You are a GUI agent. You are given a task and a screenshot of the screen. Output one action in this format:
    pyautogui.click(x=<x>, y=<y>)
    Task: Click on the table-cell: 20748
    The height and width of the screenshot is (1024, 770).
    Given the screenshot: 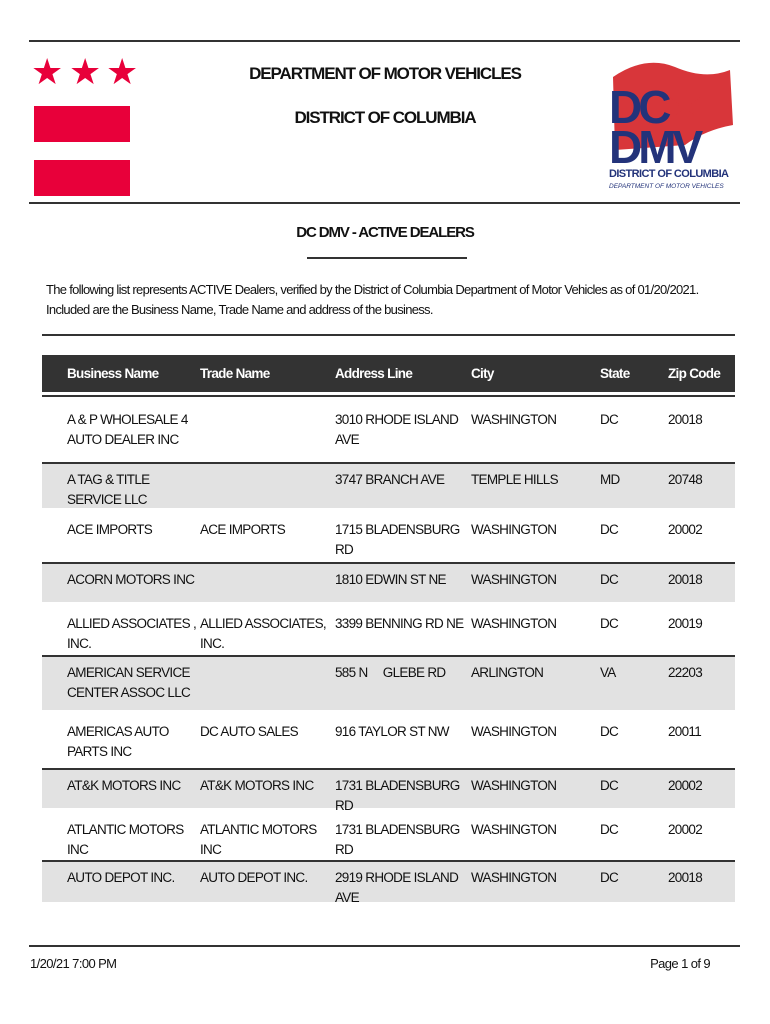 What is the action you would take?
    pyautogui.click(x=685, y=479)
    